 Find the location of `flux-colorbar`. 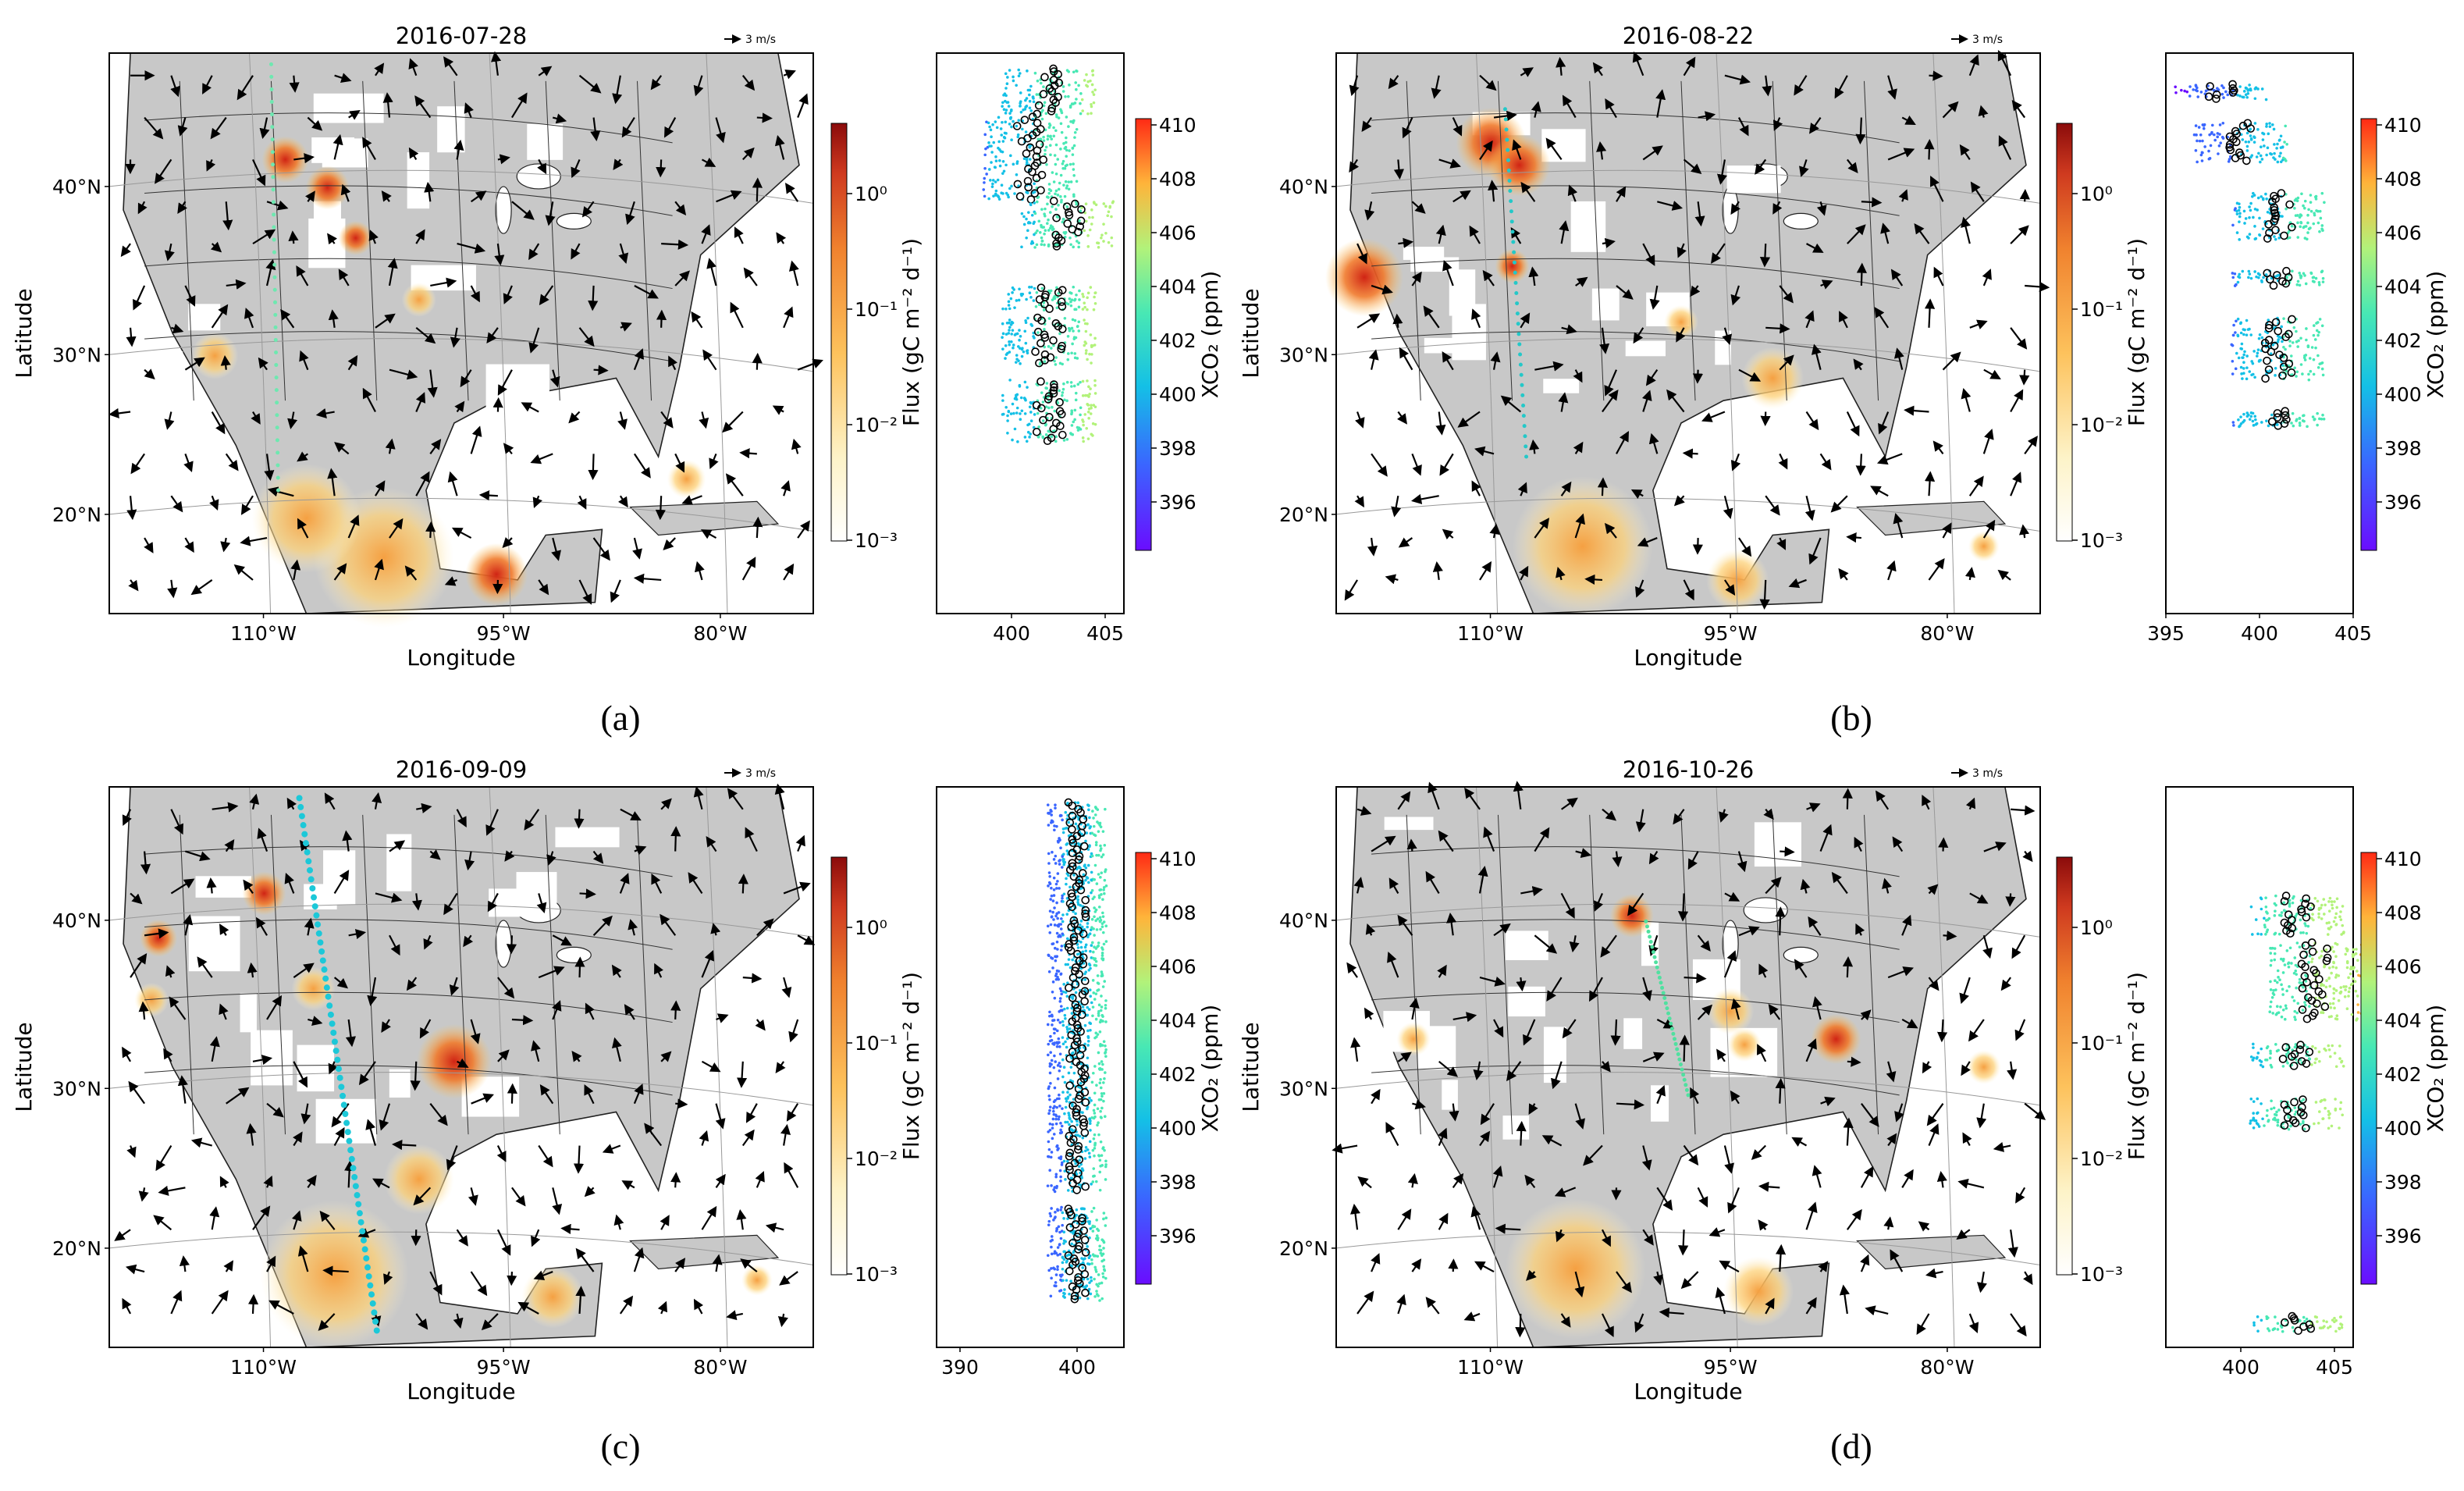

flux-colorbar is located at coordinates (839, 1066).